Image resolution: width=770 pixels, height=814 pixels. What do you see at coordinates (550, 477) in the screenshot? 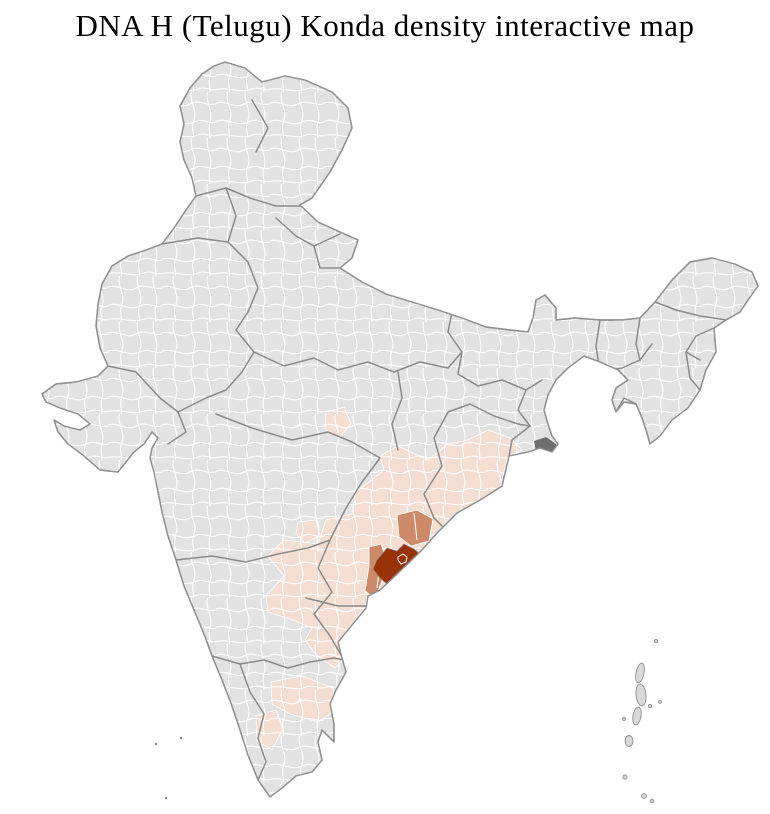
I see `delta-fringe` at bounding box center [550, 477].